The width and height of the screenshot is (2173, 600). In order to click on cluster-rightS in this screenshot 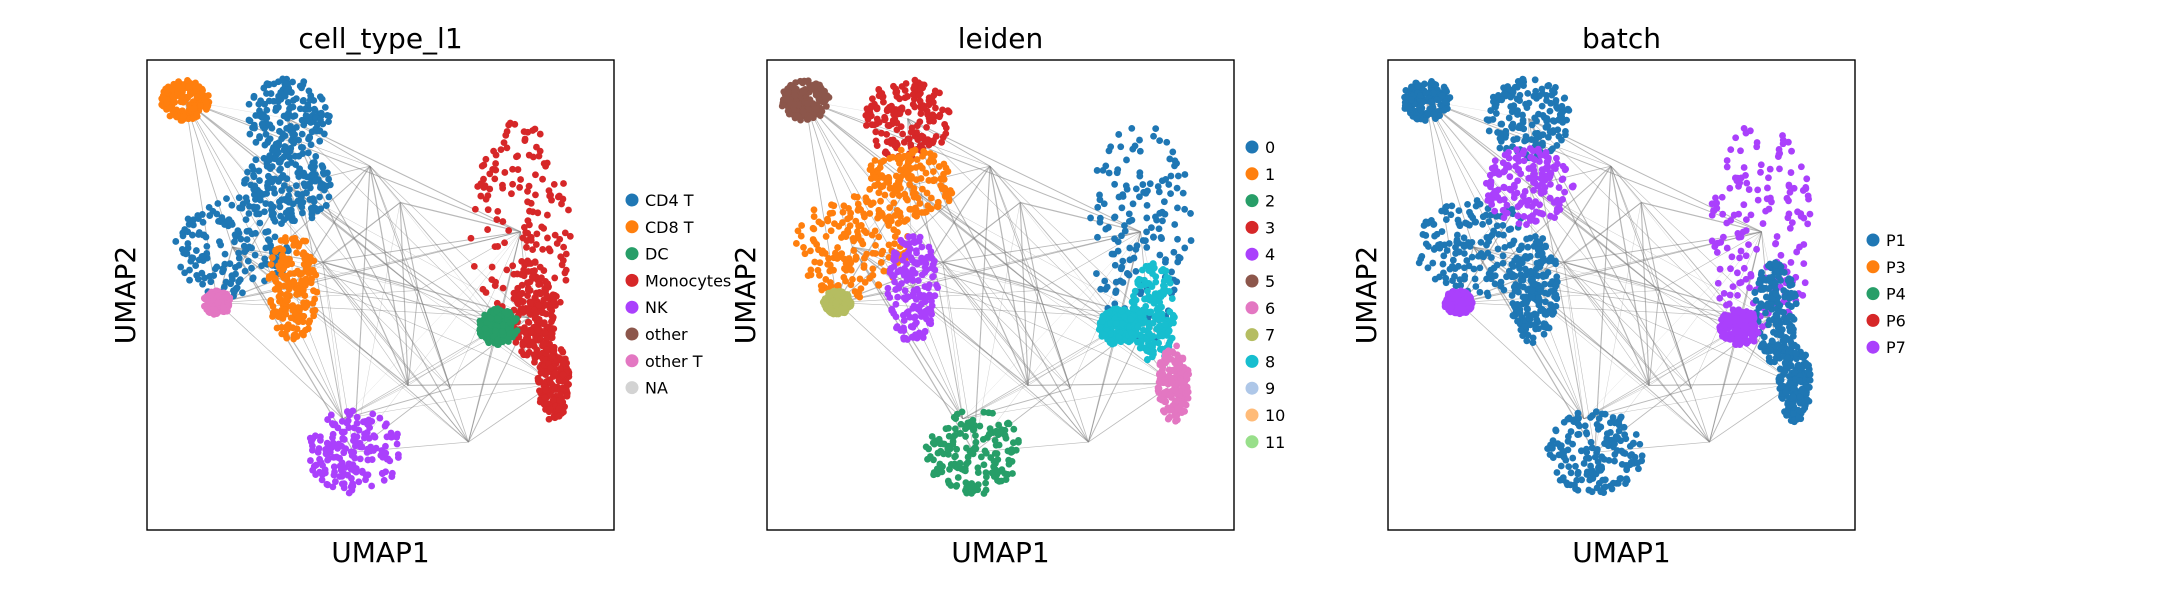, I will do `click(1118, 326)`.